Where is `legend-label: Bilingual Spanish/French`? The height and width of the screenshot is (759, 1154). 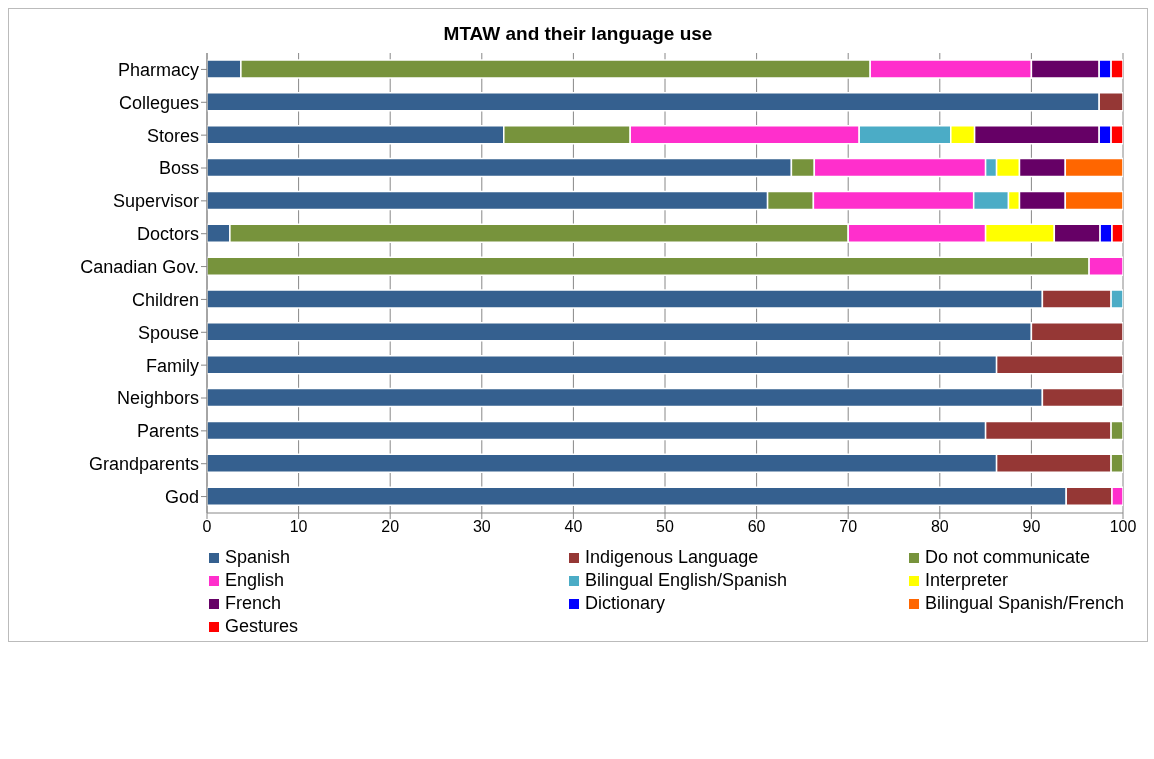
legend-label: Bilingual Spanish/French is located at coordinates (1025, 603).